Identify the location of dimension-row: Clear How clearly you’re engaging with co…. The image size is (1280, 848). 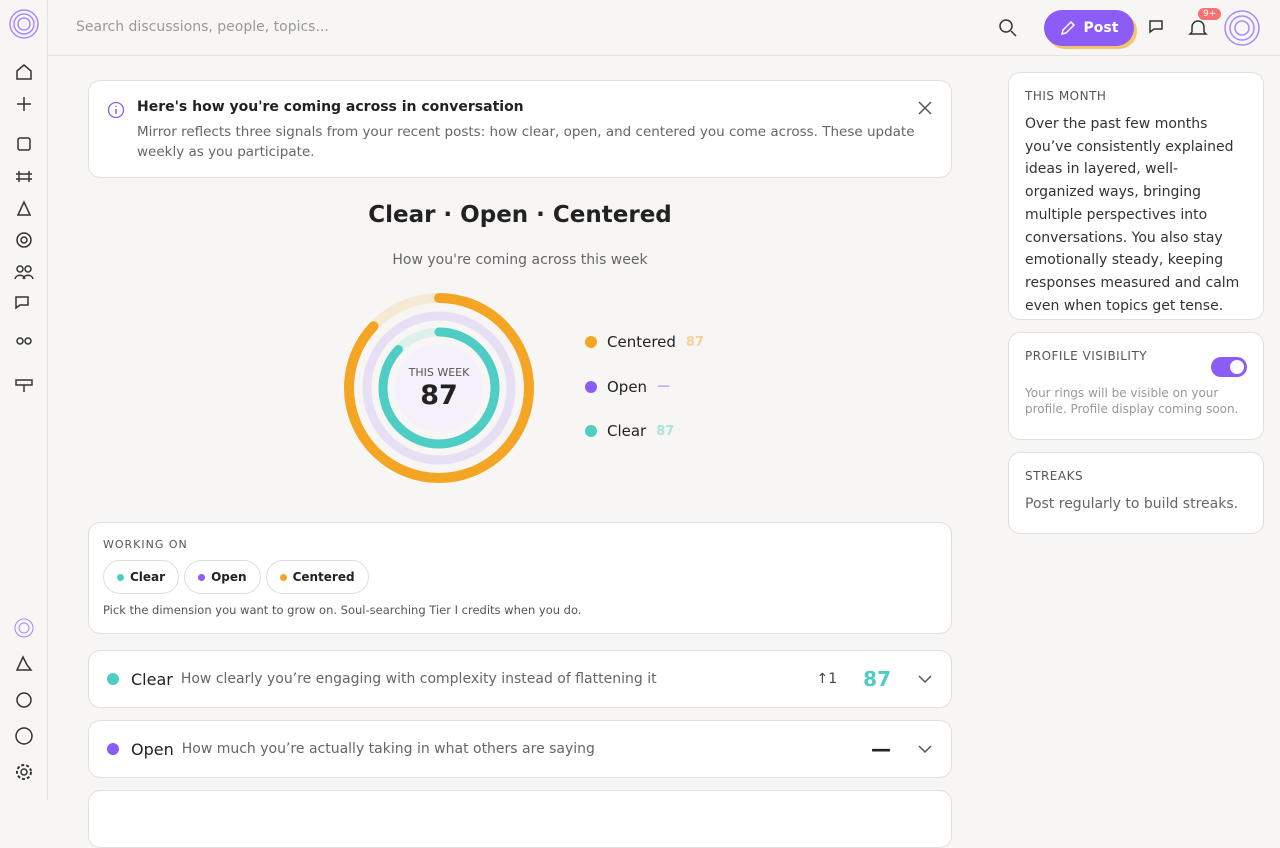
(520, 679).